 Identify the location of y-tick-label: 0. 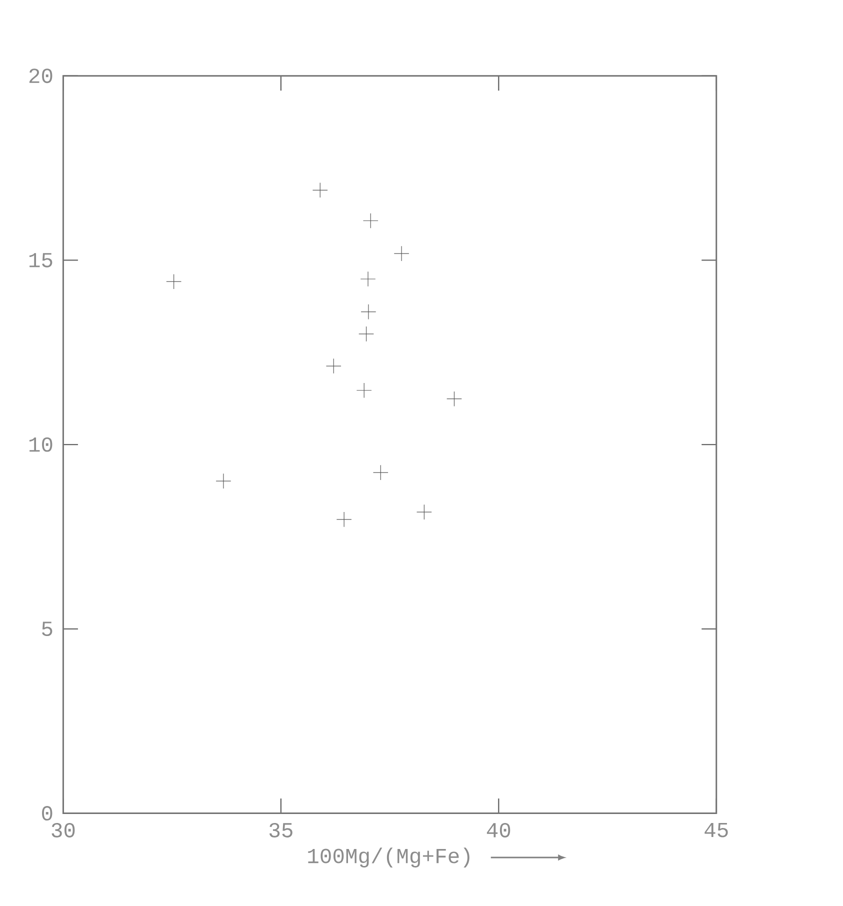
(47, 813).